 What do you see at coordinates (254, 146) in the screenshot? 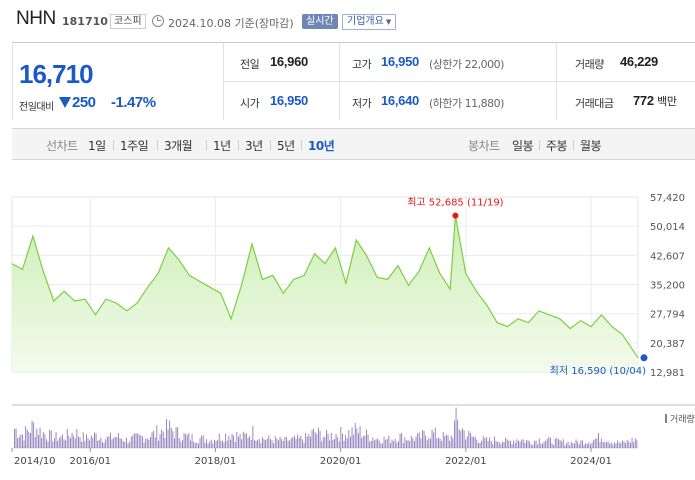
I see `tab-3y: 3년` at bounding box center [254, 146].